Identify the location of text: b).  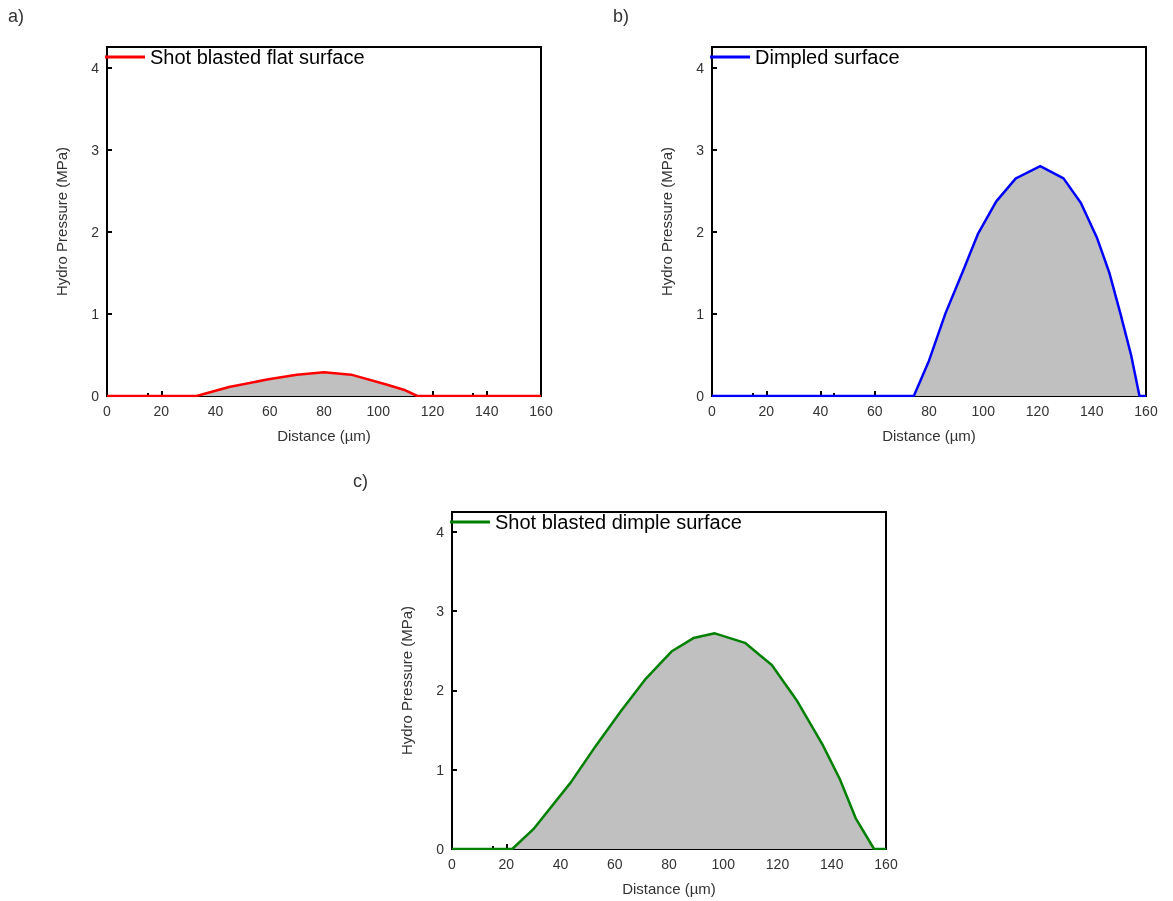
(621, 16).